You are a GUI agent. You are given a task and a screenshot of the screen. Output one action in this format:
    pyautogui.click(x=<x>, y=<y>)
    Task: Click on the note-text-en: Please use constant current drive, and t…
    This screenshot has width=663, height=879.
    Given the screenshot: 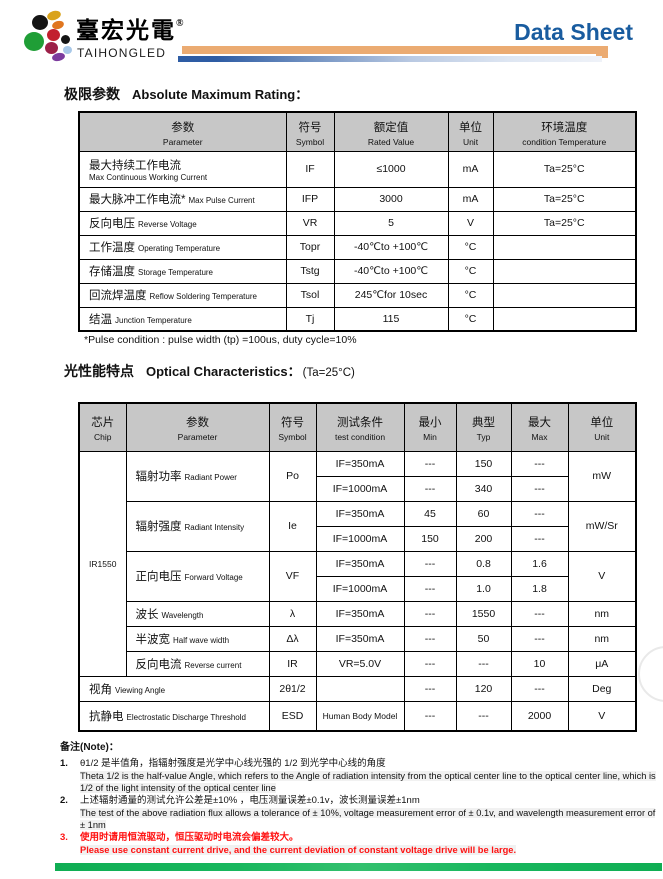 What is the action you would take?
    pyautogui.click(x=298, y=850)
    